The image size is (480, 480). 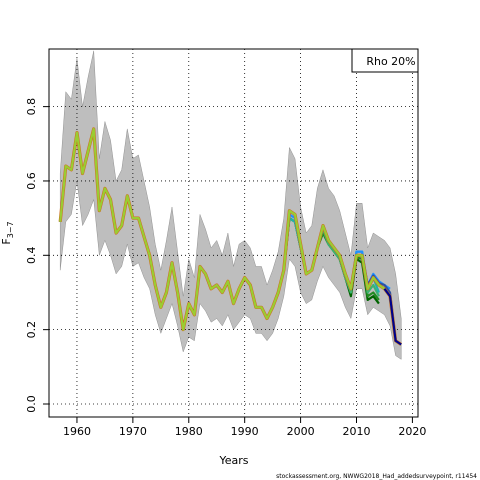 What do you see at coordinates (301, 431) in the screenshot?
I see `x-tick-label-2000: 2000` at bounding box center [301, 431].